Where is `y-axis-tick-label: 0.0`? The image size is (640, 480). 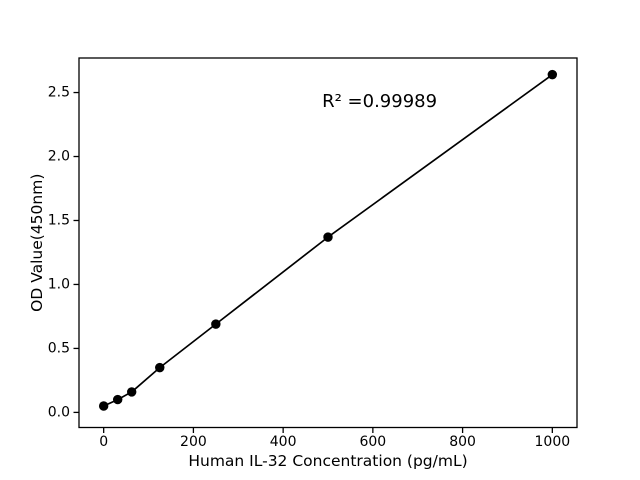 y-axis-tick-label: 0.0 is located at coordinates (59, 412).